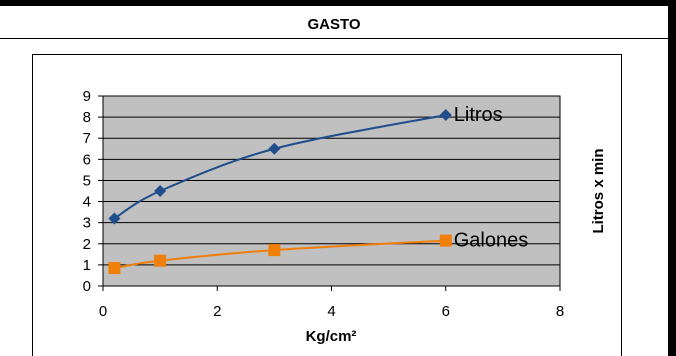  What do you see at coordinates (87, 202) in the screenshot?
I see `y-tick-label-4: 4` at bounding box center [87, 202].